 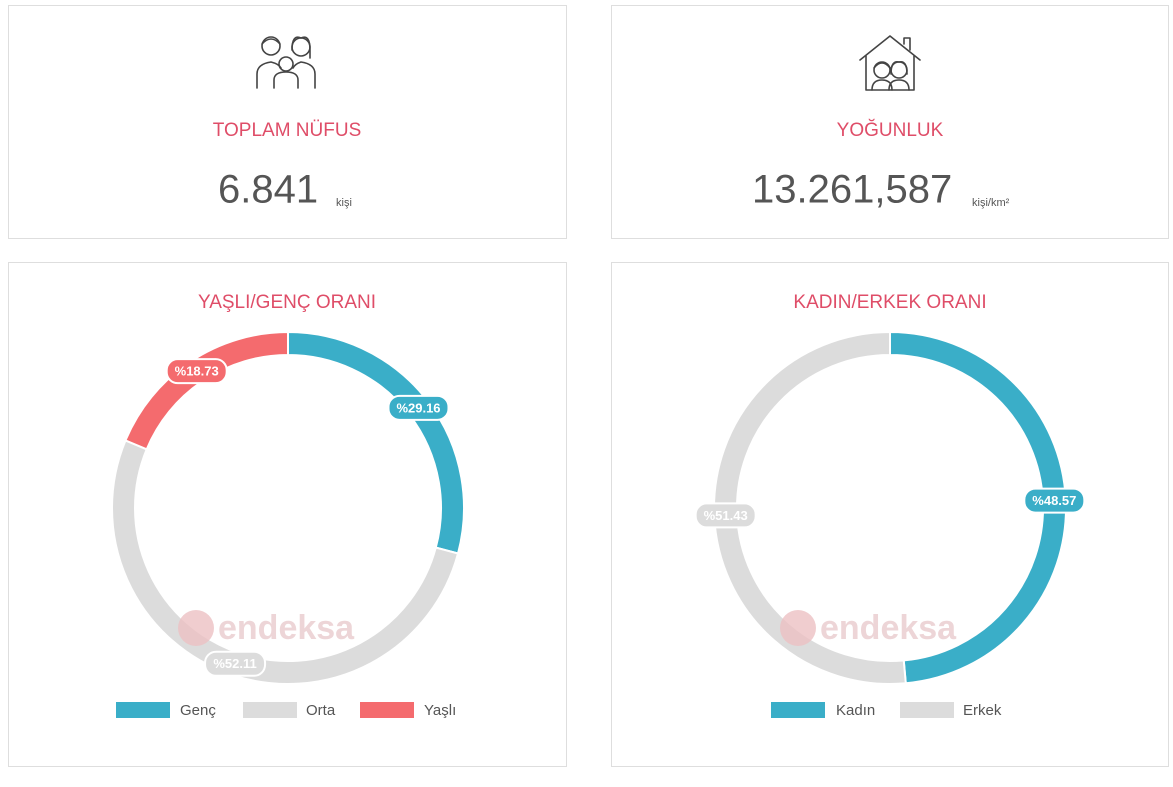 What do you see at coordinates (287, 130) in the screenshot?
I see `card-title: TOPLAM NÜFUS` at bounding box center [287, 130].